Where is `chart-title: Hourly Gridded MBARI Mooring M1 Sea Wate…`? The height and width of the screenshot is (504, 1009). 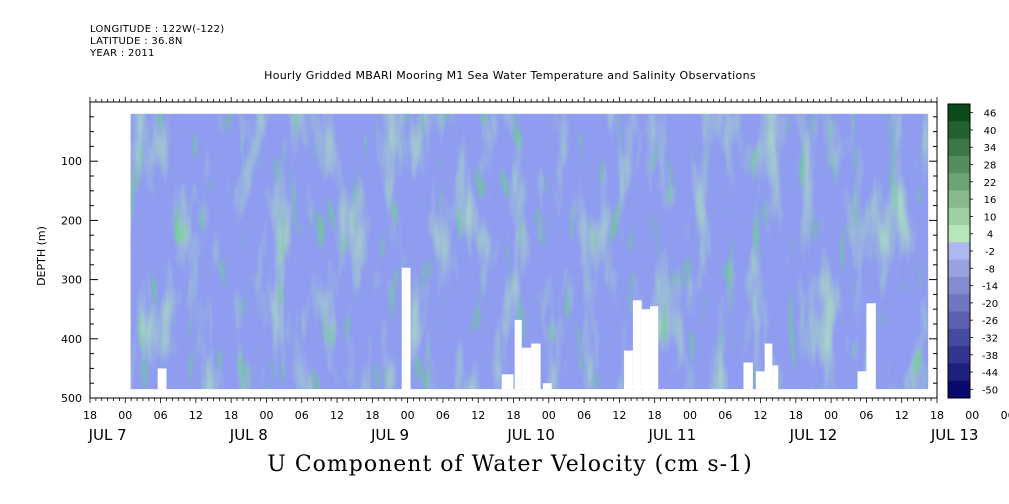 chart-title: Hourly Gridded MBARI Mooring M1 Sea Wate… is located at coordinates (510, 75).